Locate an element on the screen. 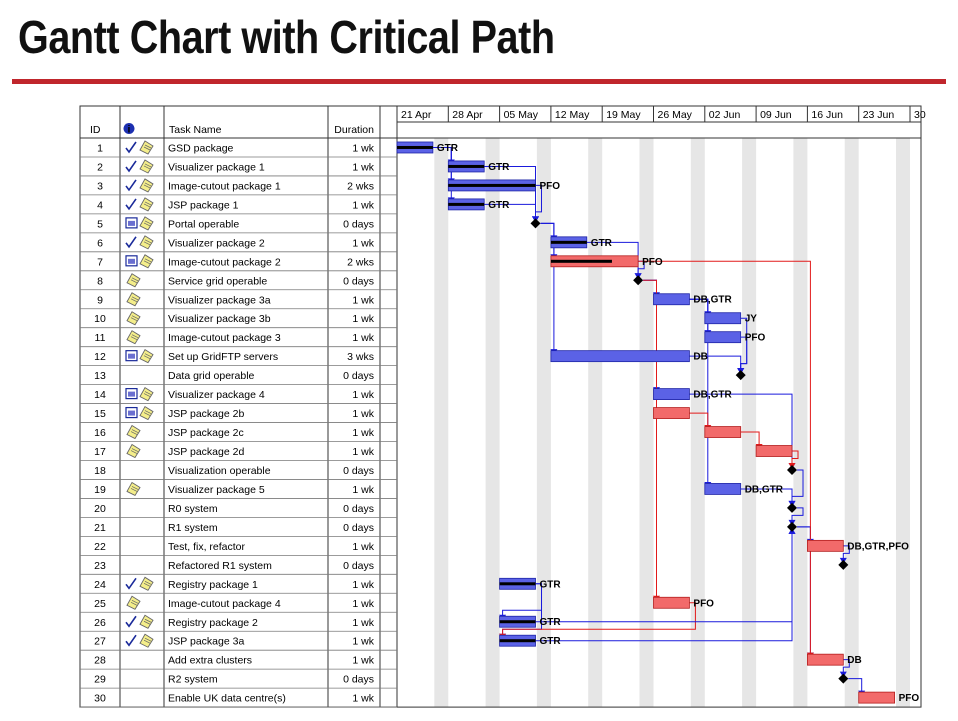  resource-label: DB,GTR is located at coordinates (764, 489).